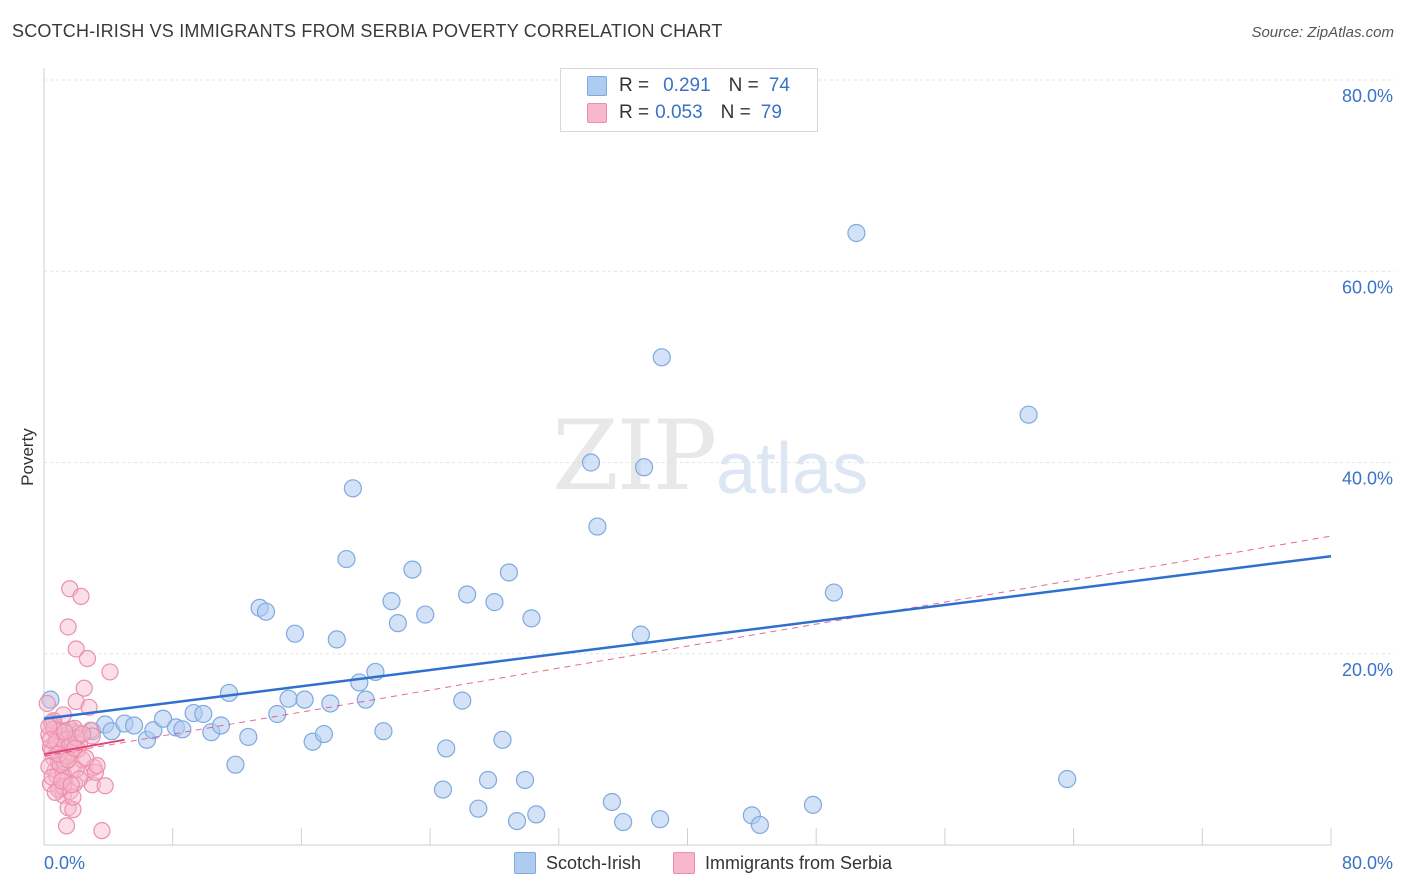  I want to click on legend-item-serbia: Immigrants from Serbia, so click(782, 863).